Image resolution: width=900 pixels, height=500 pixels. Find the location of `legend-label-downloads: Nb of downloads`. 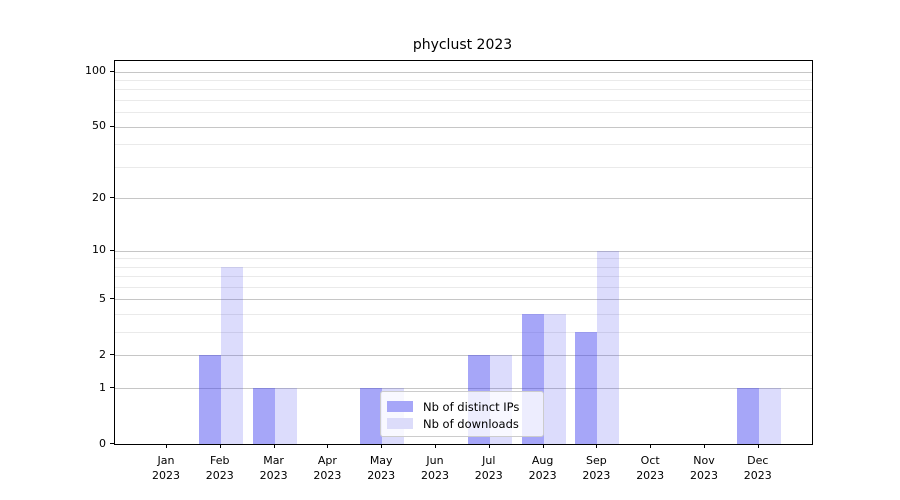

legend-label-downloads: Nb of downloads is located at coordinates (471, 423).